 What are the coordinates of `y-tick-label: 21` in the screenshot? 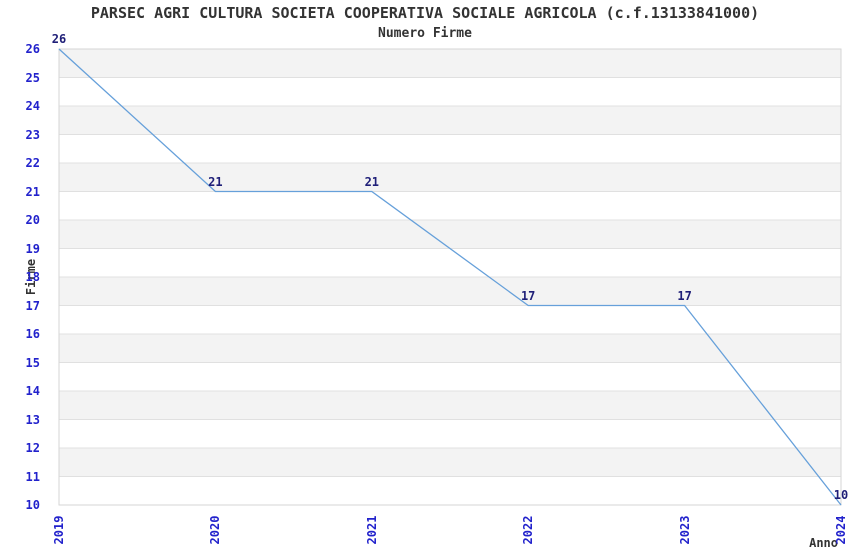 It's located at (32, 191).